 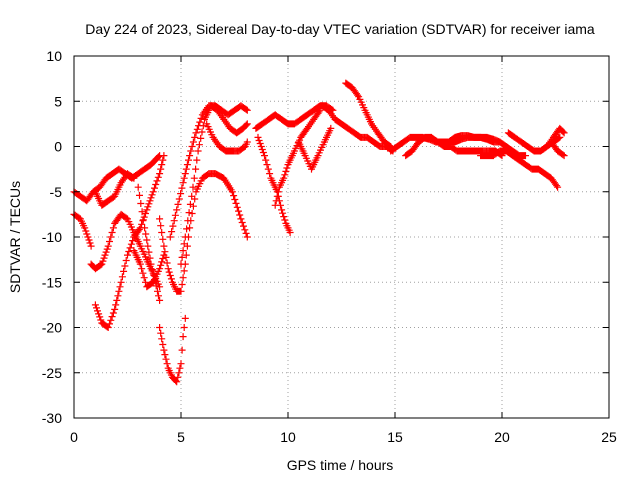 What do you see at coordinates (181, 437) in the screenshot?
I see `x-tick-label: 5` at bounding box center [181, 437].